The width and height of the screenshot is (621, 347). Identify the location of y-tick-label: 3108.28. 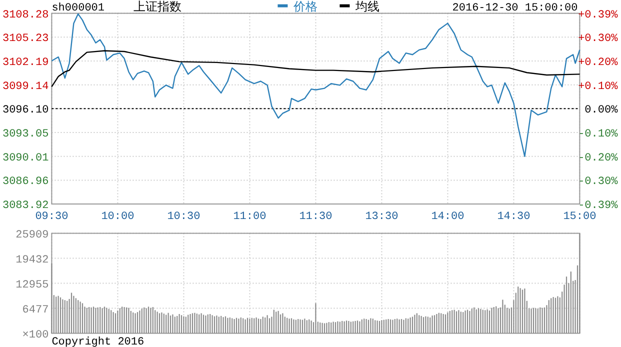
(25, 15).